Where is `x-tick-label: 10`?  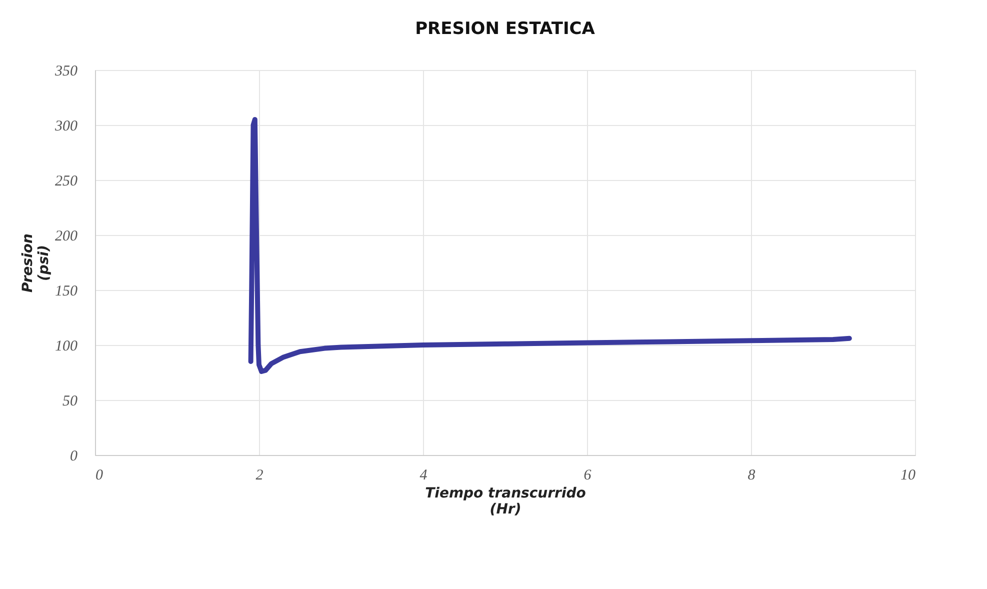
x-tick-label: 10 is located at coordinates (908, 476).